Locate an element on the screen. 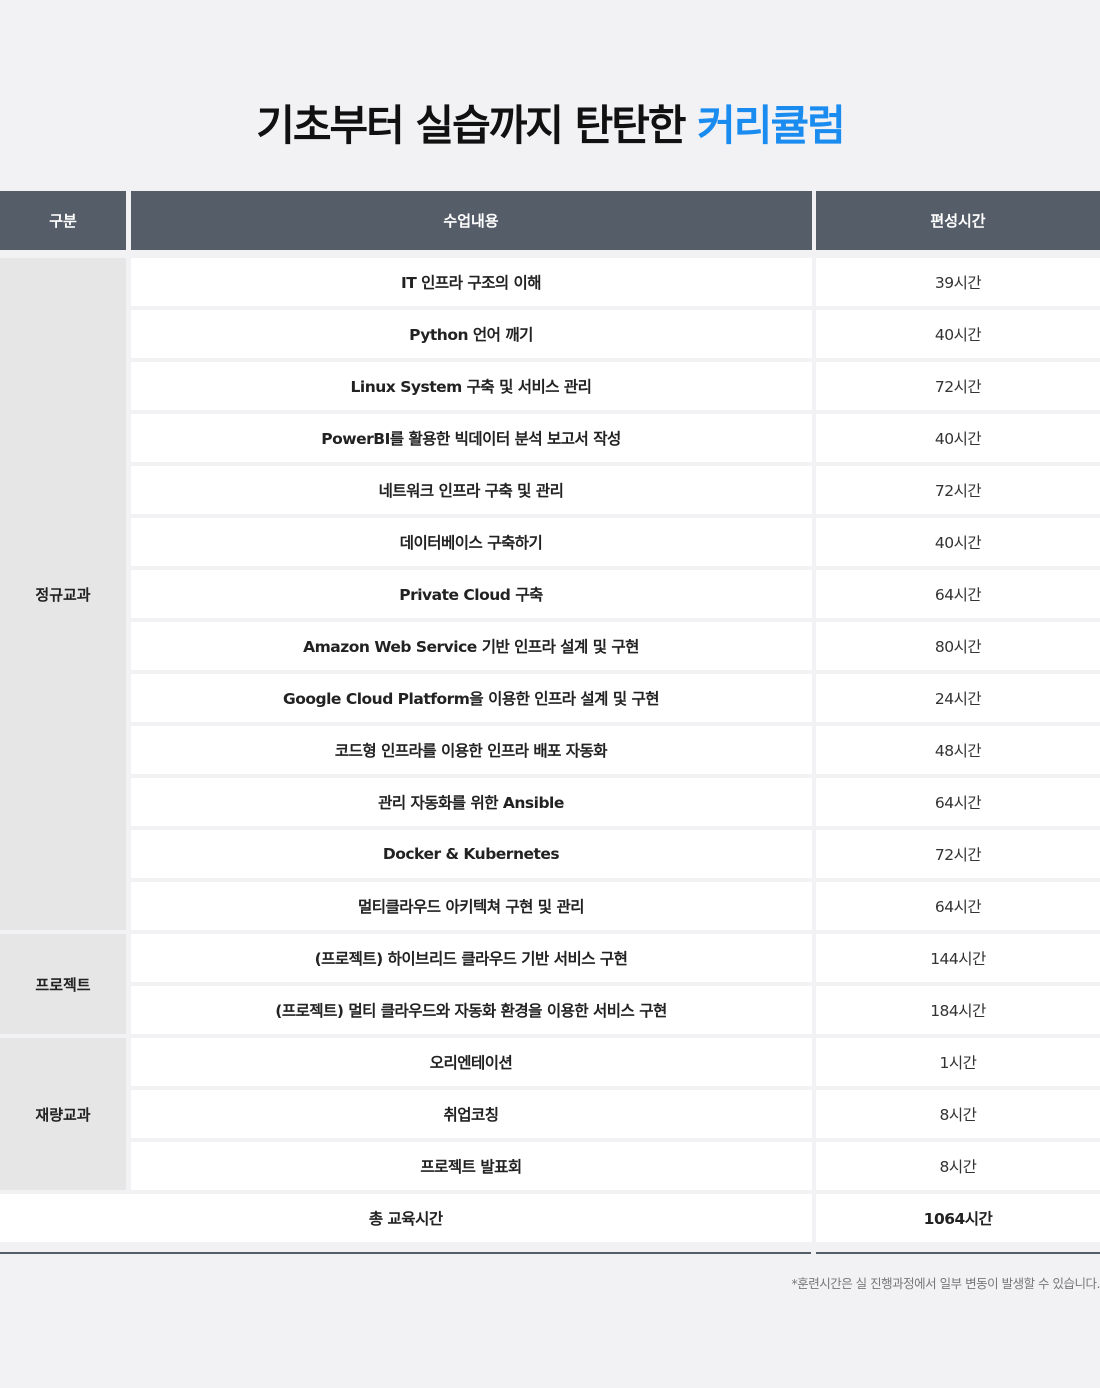  course-name: Google Cloud Platform을 이용한 인프라 설계 및 구현 is located at coordinates (471, 698).